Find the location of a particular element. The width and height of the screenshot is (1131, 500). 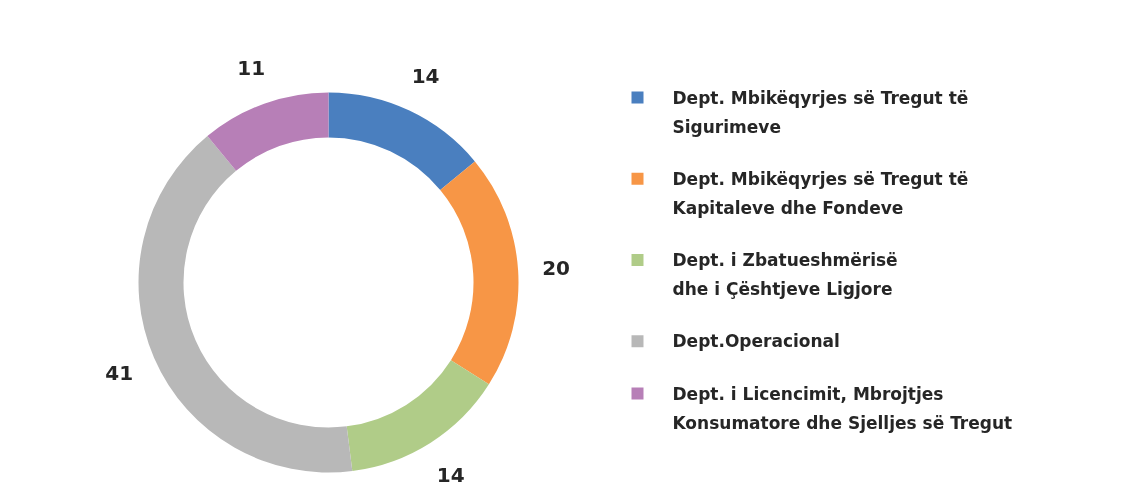

legend-label: Dept.Operacional is located at coordinates (756, 341).